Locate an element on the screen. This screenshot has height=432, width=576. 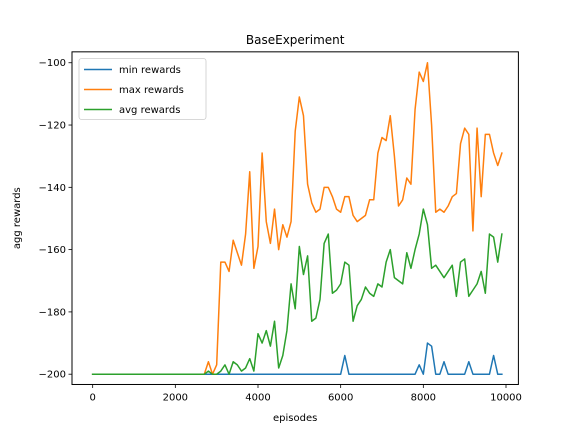
y-tick-label: −160 is located at coordinates (52, 250).